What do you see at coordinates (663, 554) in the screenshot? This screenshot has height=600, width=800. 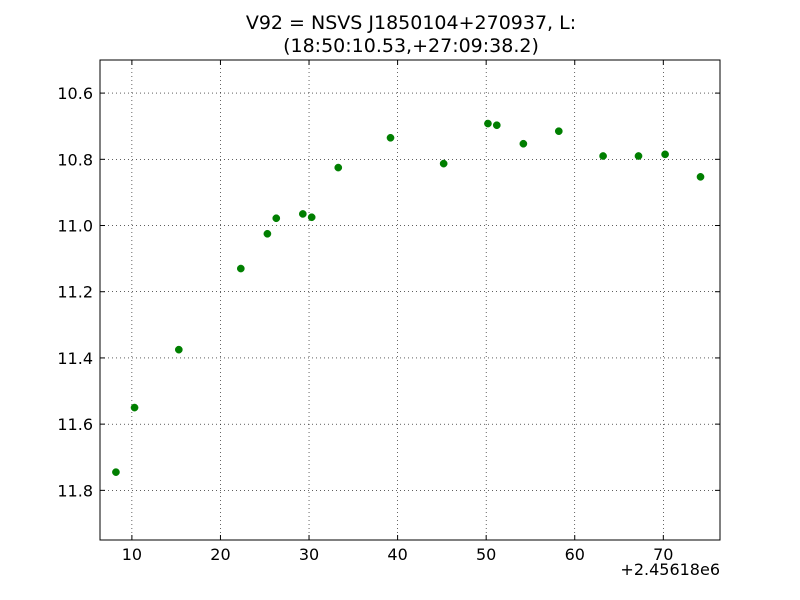 I see `x-tick-label: 70` at bounding box center [663, 554].